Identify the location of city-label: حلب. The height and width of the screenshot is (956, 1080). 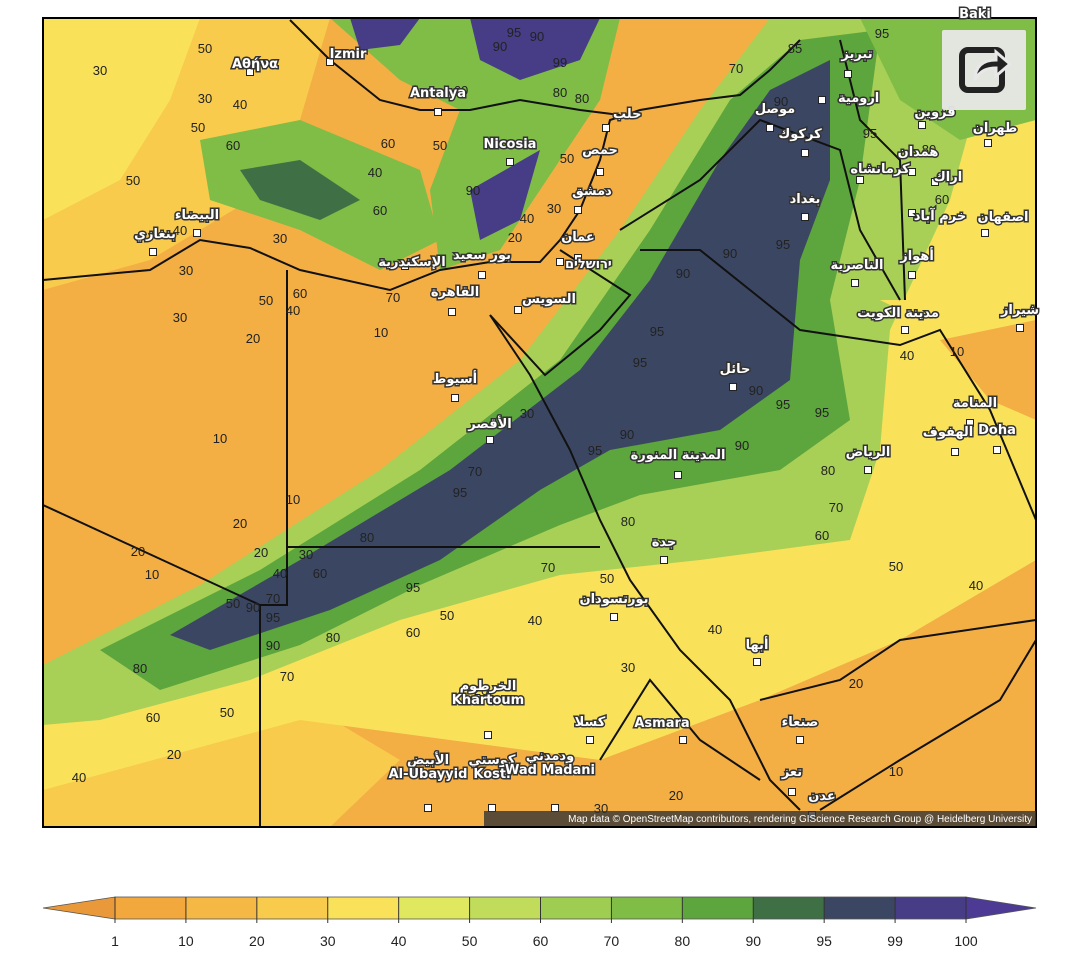
(627, 114).